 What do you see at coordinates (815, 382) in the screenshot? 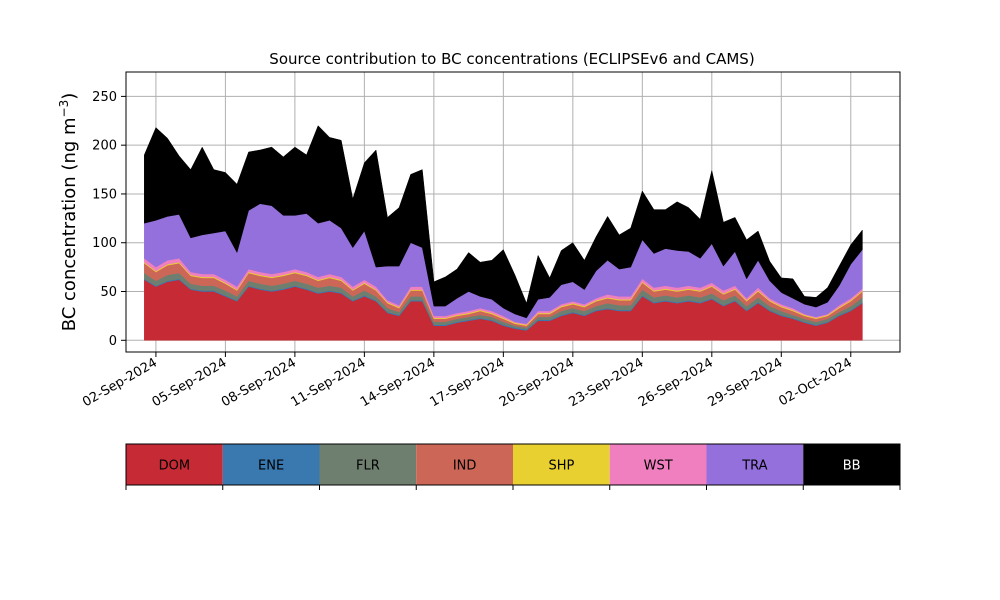
I see `x-tick-label: 02-Oct-2024` at bounding box center [815, 382].